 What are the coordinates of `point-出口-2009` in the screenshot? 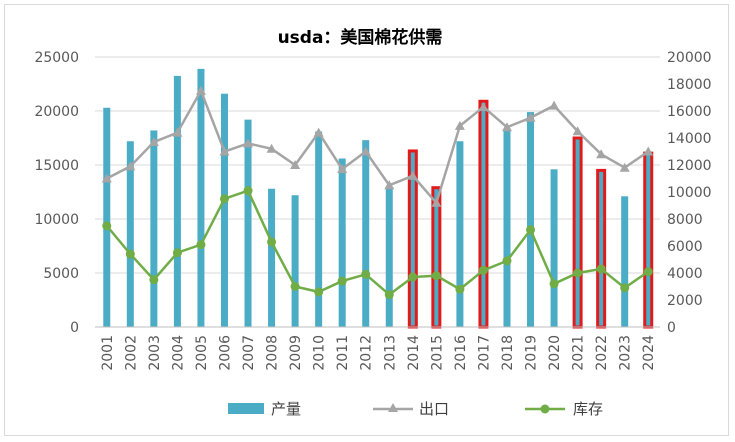 It's located at (295, 164).